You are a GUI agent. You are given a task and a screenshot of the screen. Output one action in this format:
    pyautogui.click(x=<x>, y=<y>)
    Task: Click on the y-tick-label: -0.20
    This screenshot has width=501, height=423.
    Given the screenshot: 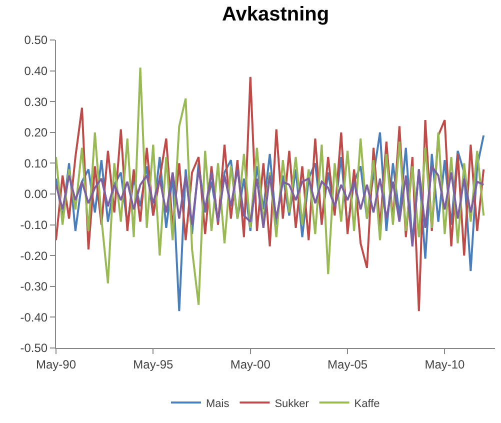 What is the action you would take?
    pyautogui.click(x=34, y=255)
    